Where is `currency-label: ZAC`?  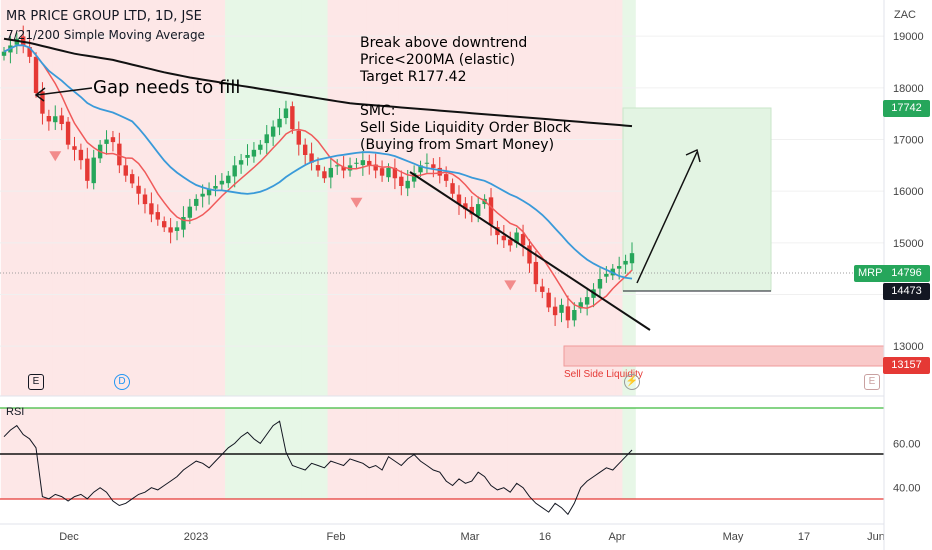 currency-label: ZAC is located at coordinates (905, 15).